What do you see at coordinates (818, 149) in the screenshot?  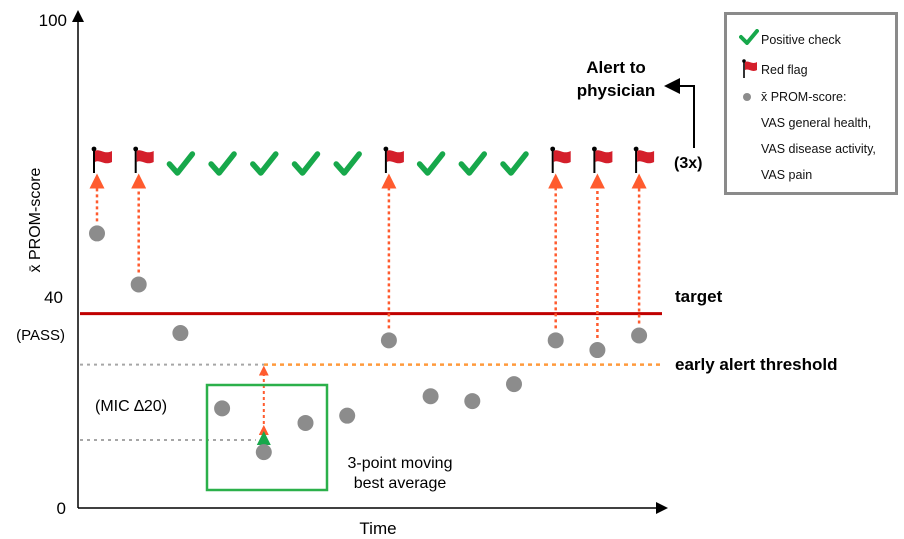 I see `legend-score-line: VAS disease activity,` at bounding box center [818, 149].